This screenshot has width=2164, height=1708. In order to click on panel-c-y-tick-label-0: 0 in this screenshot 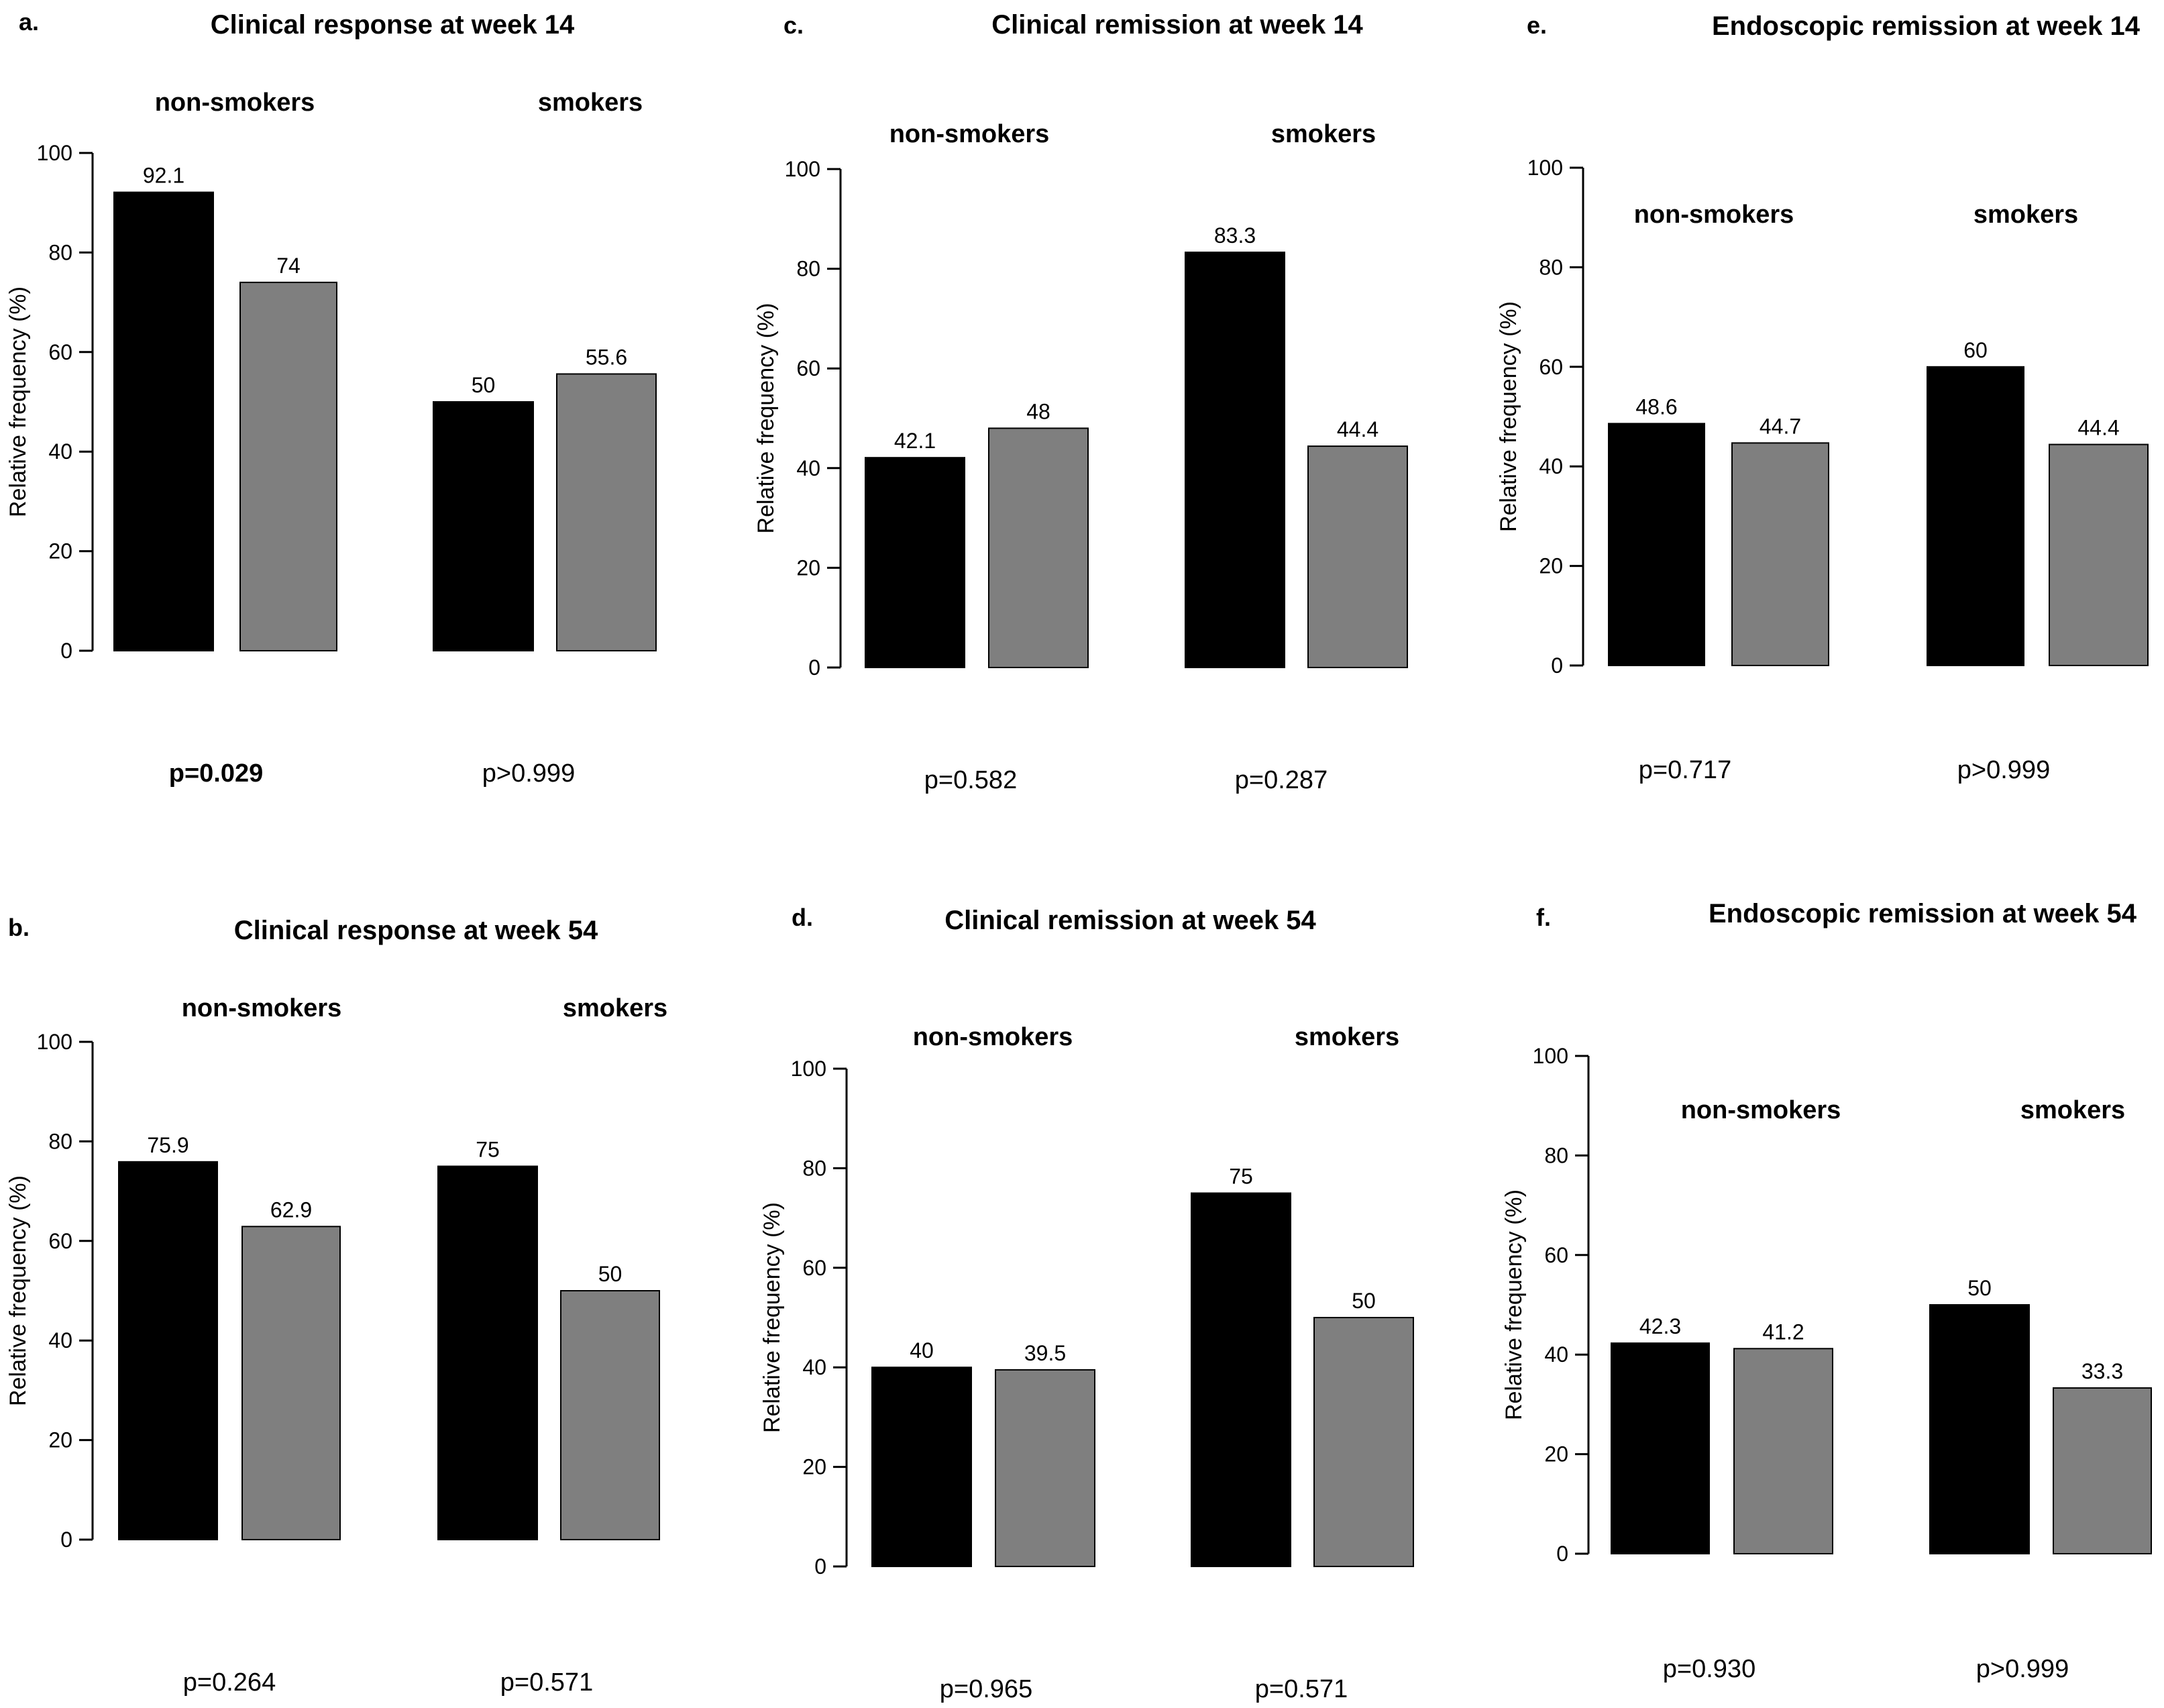, I will do `click(814, 667)`.